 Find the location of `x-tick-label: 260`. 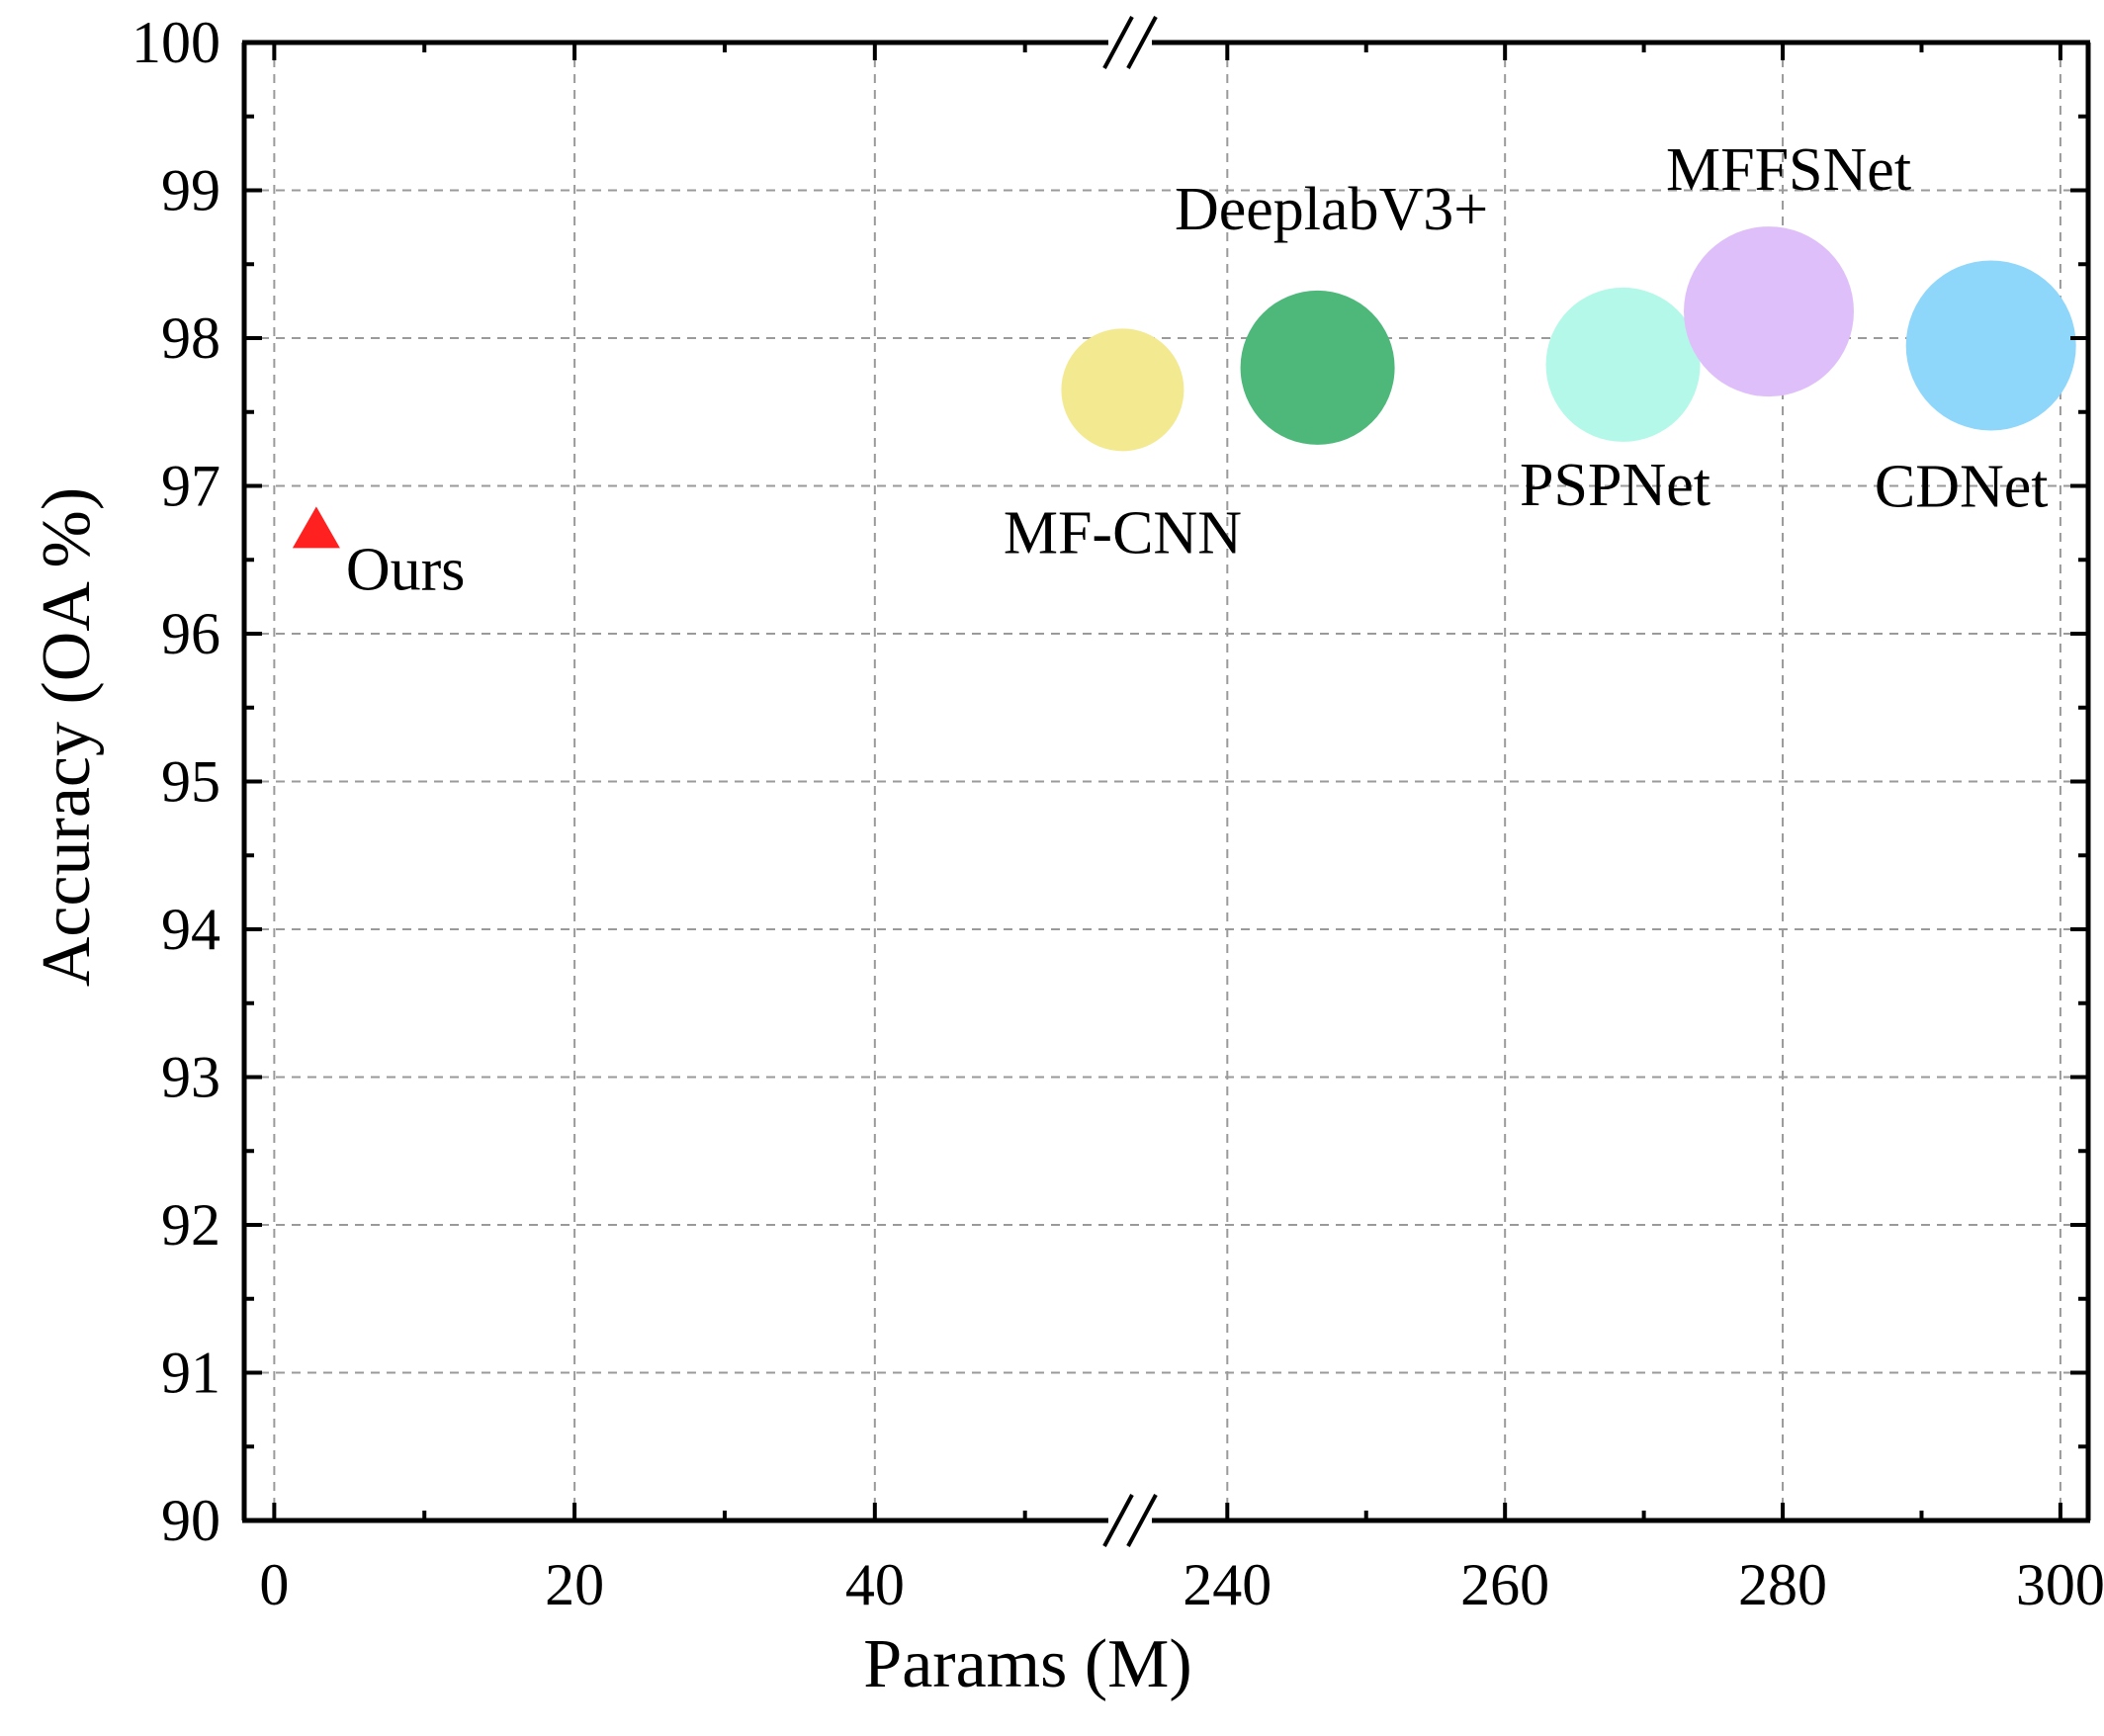

x-tick-label: 260 is located at coordinates (1504, 1584).